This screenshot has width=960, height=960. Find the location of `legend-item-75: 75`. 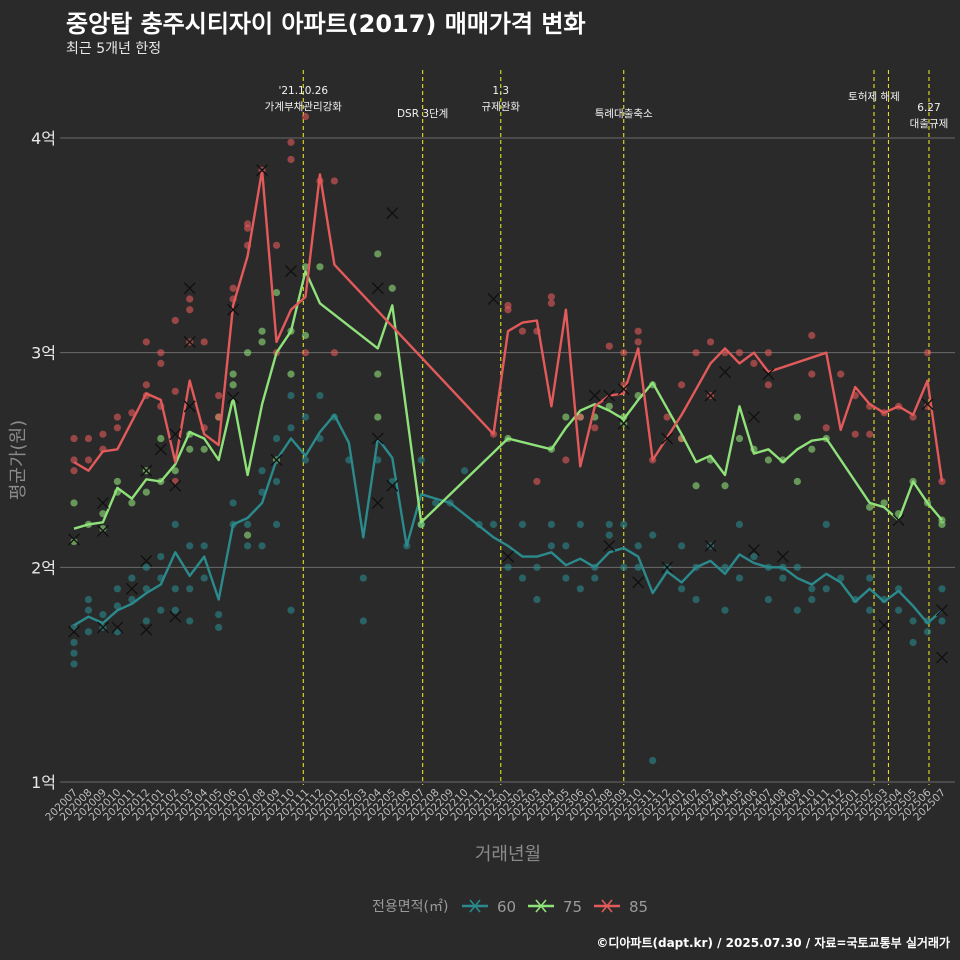

legend-item-75: 75 is located at coordinates (555, 907).